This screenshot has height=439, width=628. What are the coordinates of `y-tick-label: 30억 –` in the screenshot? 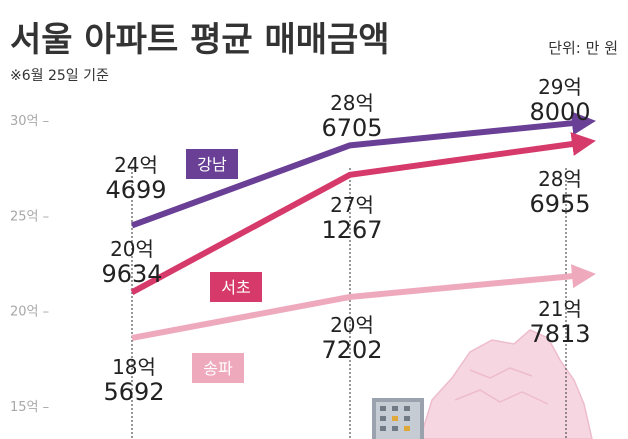 It's located at (29, 121).